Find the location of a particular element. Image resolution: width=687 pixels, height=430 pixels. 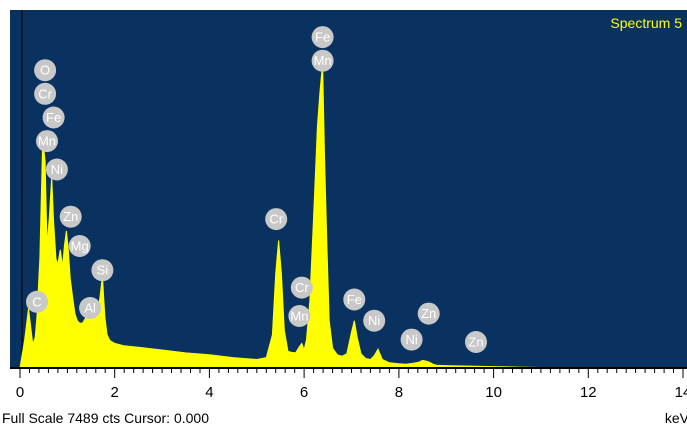

x-tick-label: 6 is located at coordinates (304, 392).